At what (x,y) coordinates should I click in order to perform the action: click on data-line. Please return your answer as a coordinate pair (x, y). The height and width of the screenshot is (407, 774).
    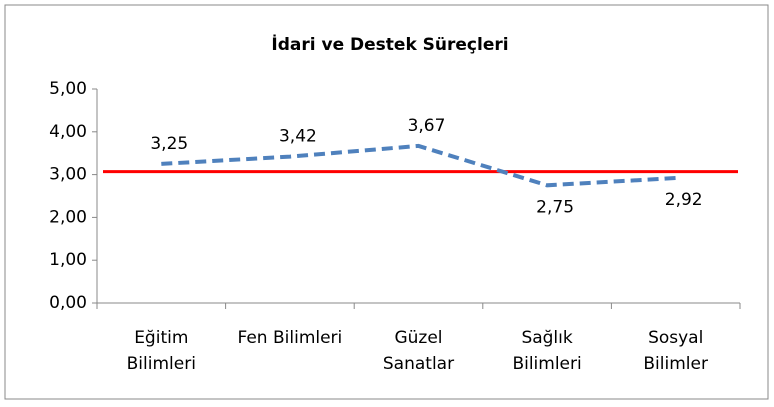
    Looking at the image, I should click on (418, 165).